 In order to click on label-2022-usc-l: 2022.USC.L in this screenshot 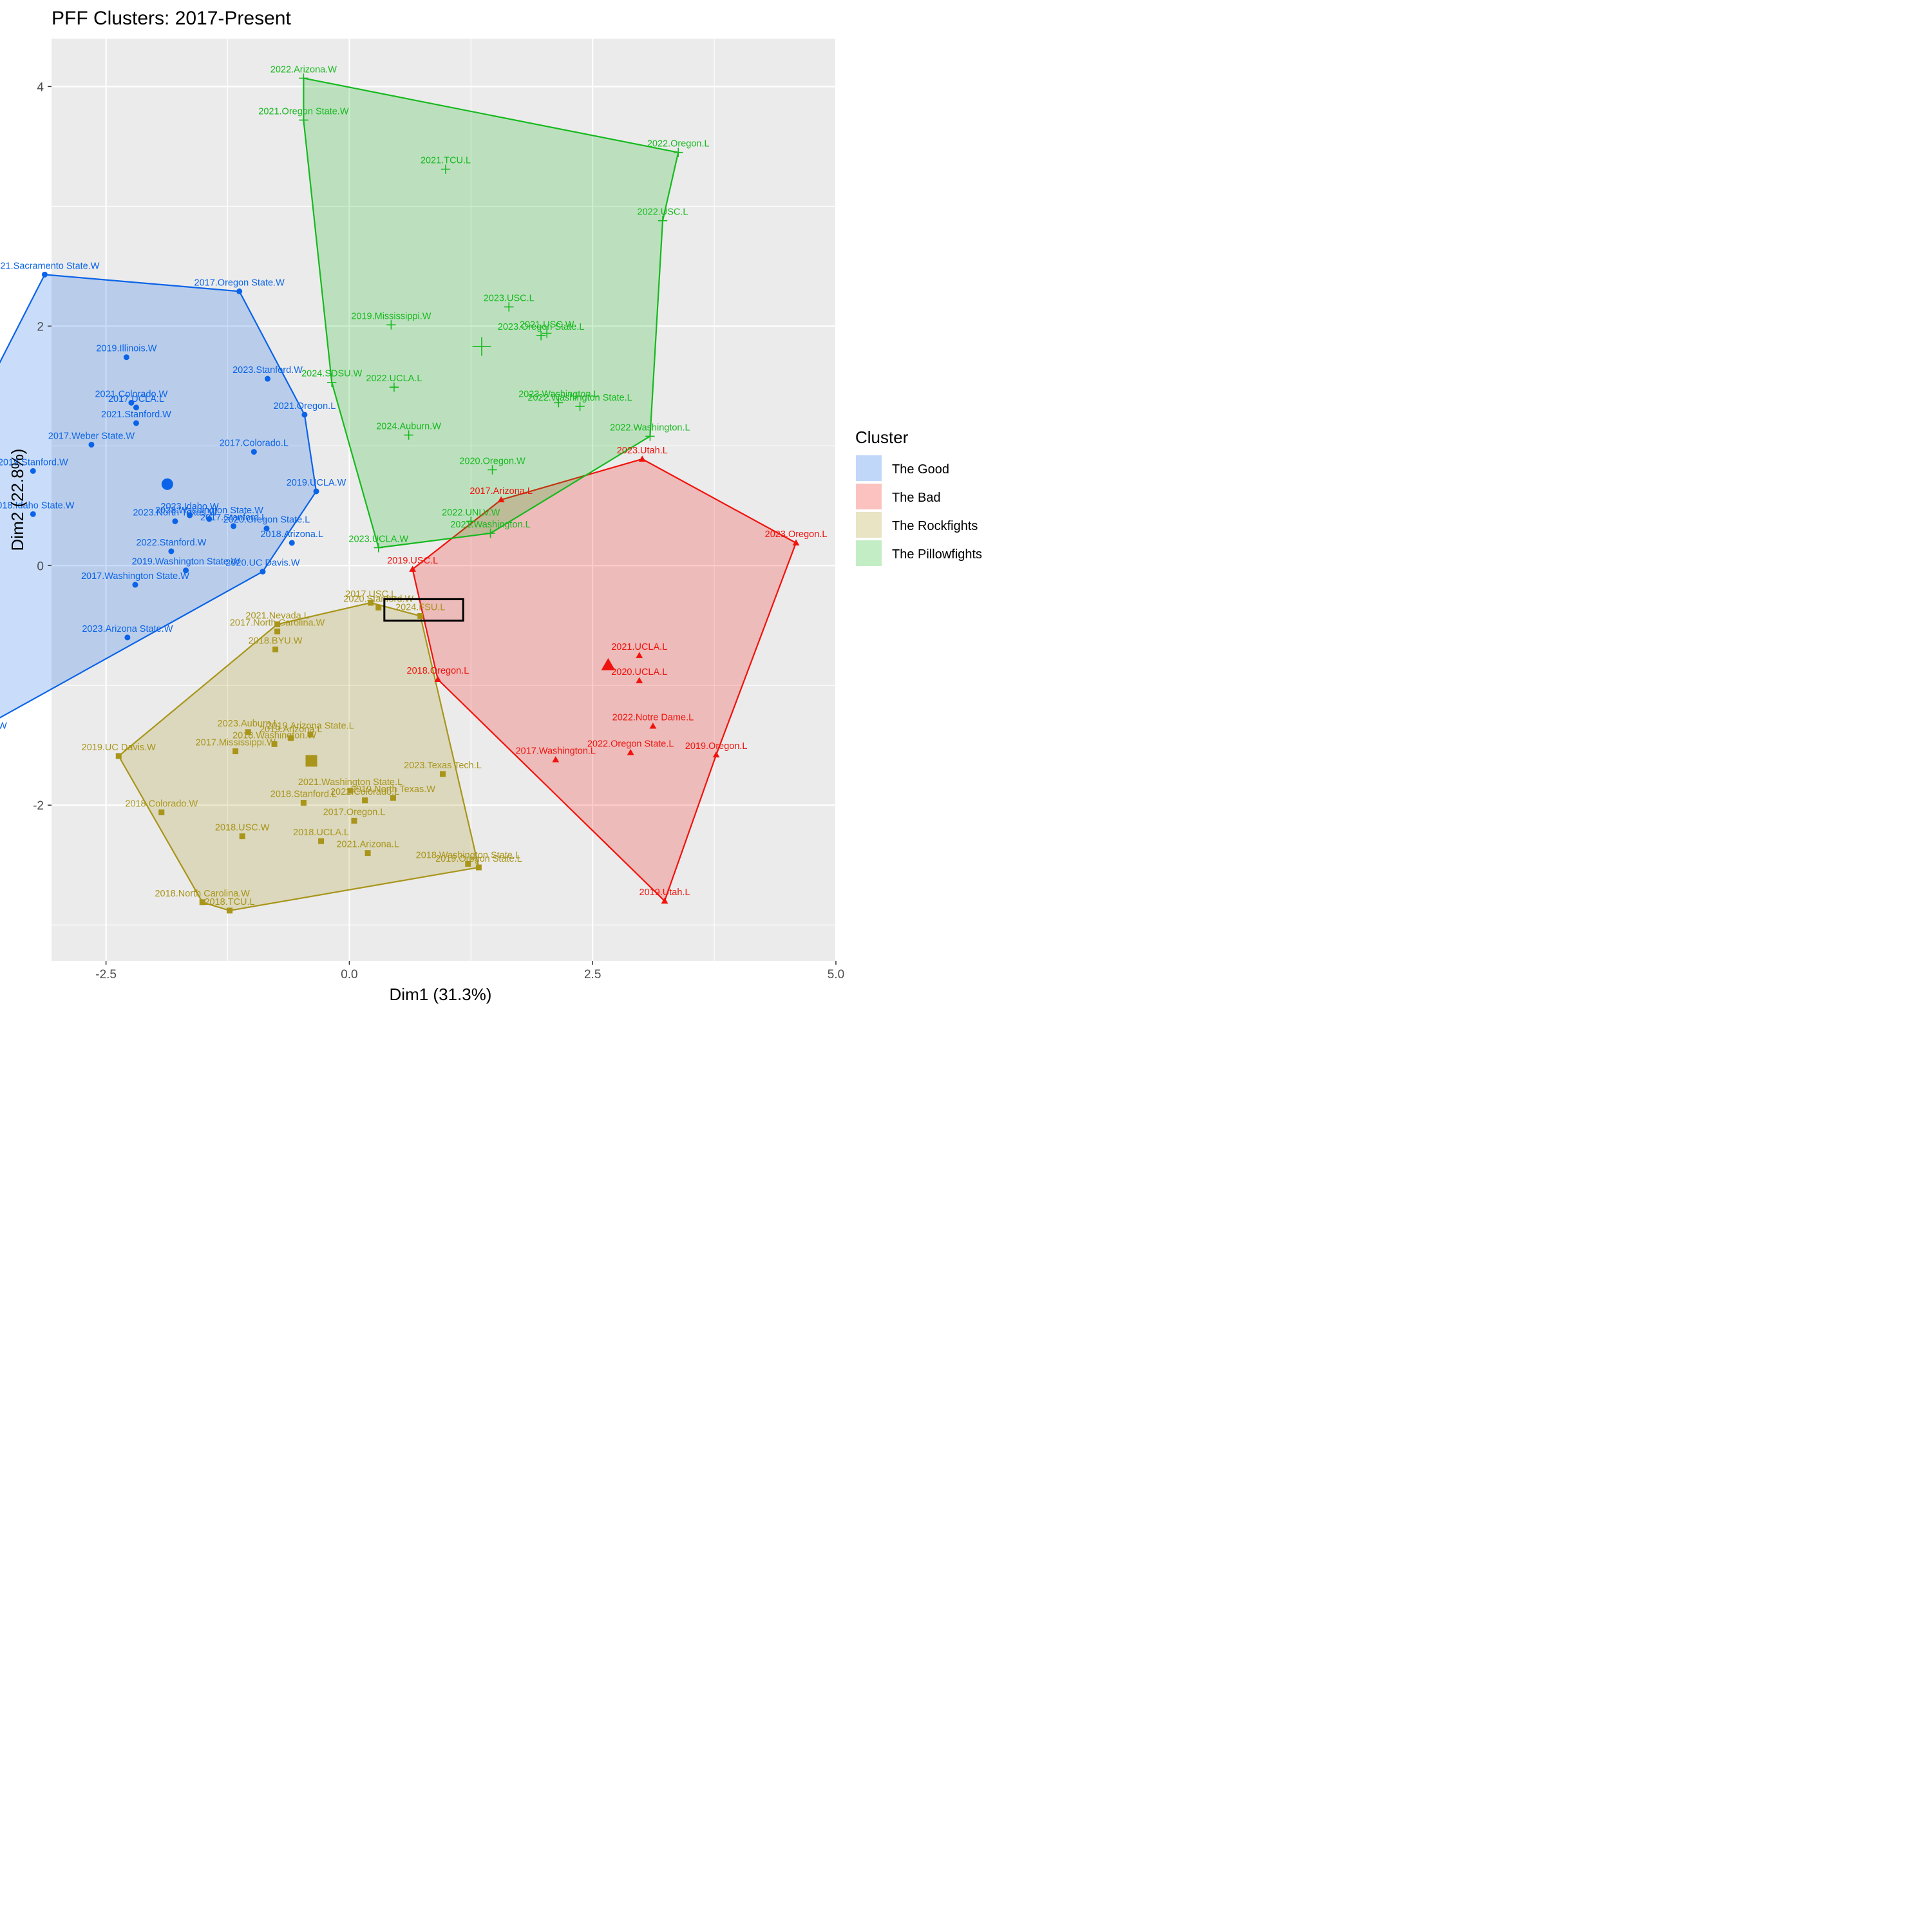, I will do `click(663, 213)`.